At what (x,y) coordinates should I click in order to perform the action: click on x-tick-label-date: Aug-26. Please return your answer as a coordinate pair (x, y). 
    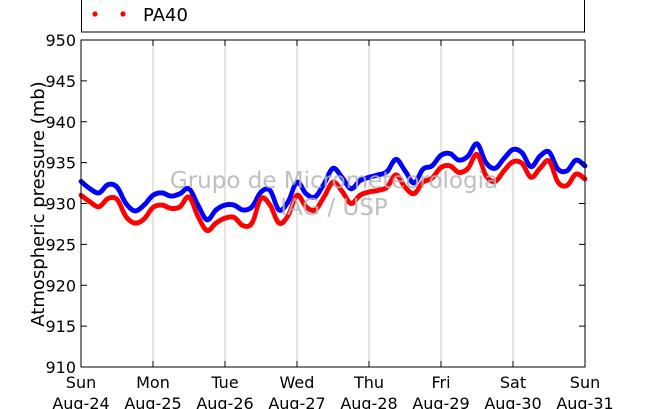
    Looking at the image, I should click on (224, 401).